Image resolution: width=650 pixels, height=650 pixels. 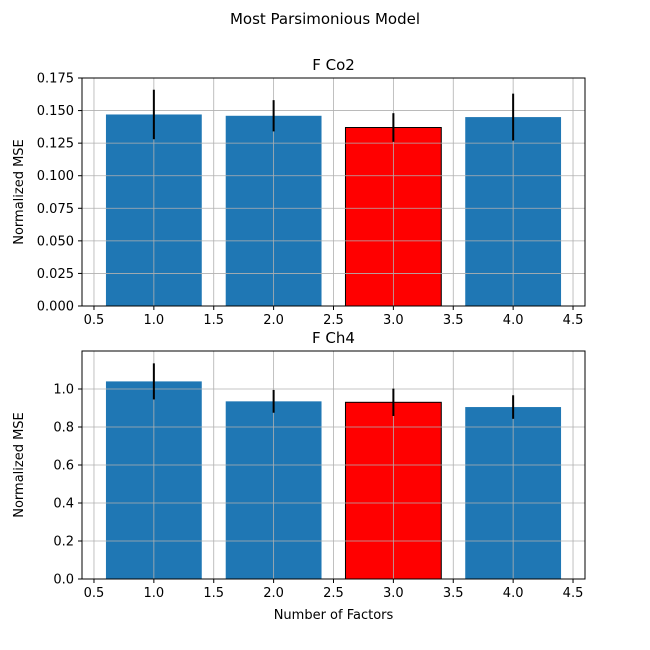 I want to click on y-tick-label: 0.150, so click(x=55, y=111).